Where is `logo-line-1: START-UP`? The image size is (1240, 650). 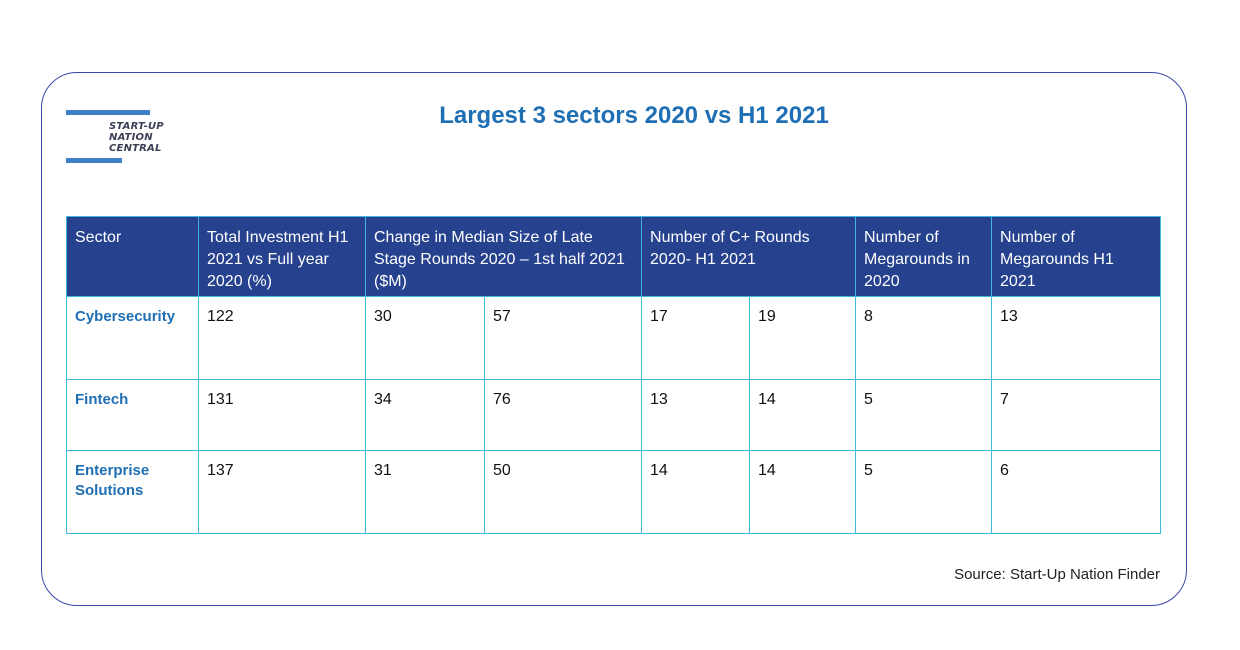
logo-line-1: START-UP is located at coordinates (136, 126).